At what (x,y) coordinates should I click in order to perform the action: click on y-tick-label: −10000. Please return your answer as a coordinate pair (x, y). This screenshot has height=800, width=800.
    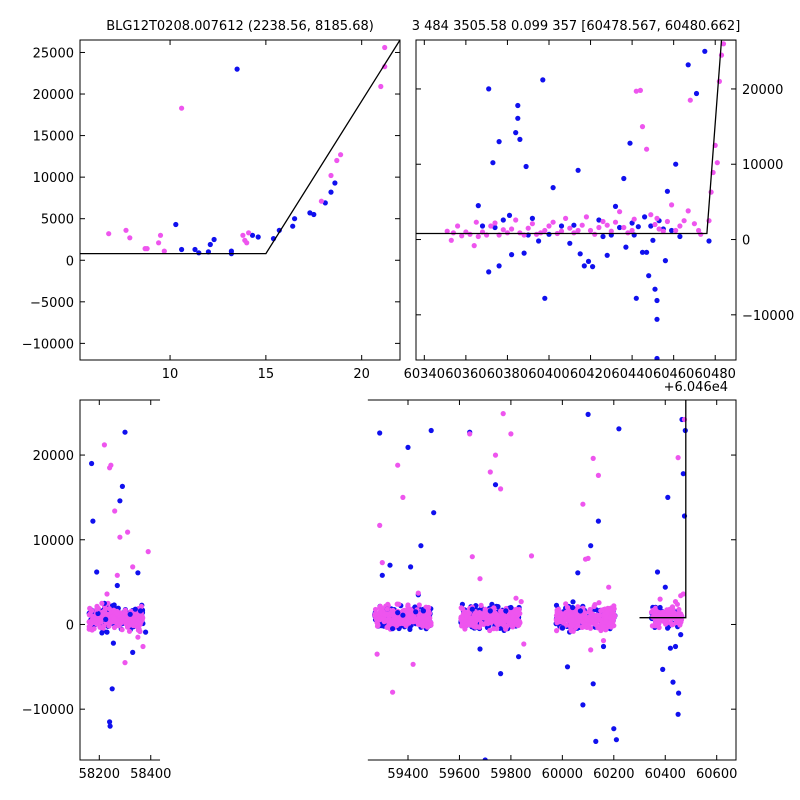
    Looking at the image, I should click on (48, 710).